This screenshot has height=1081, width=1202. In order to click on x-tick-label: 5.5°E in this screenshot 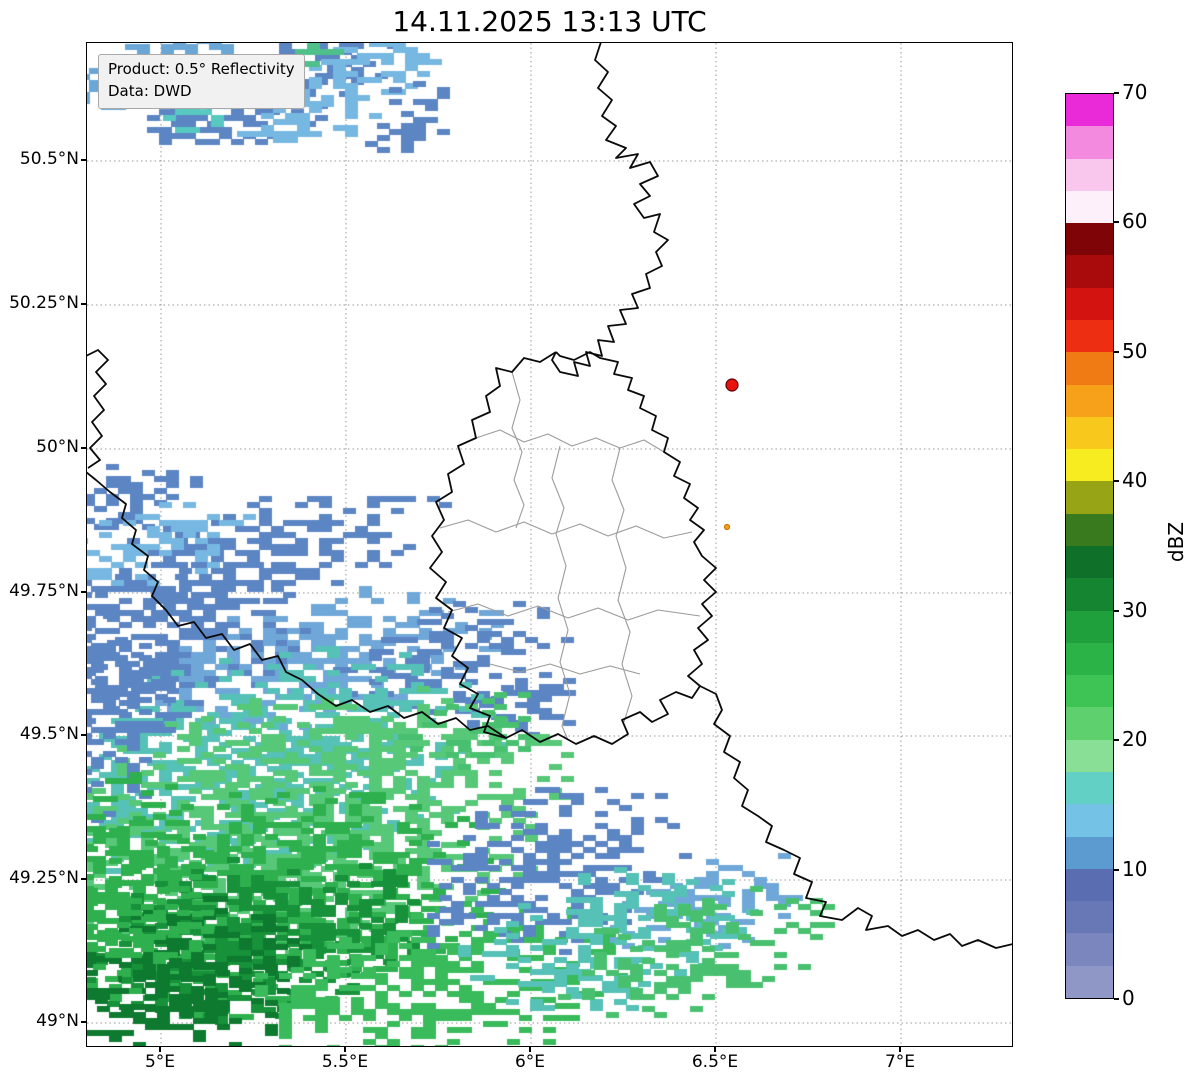, I will do `click(345, 1062)`.